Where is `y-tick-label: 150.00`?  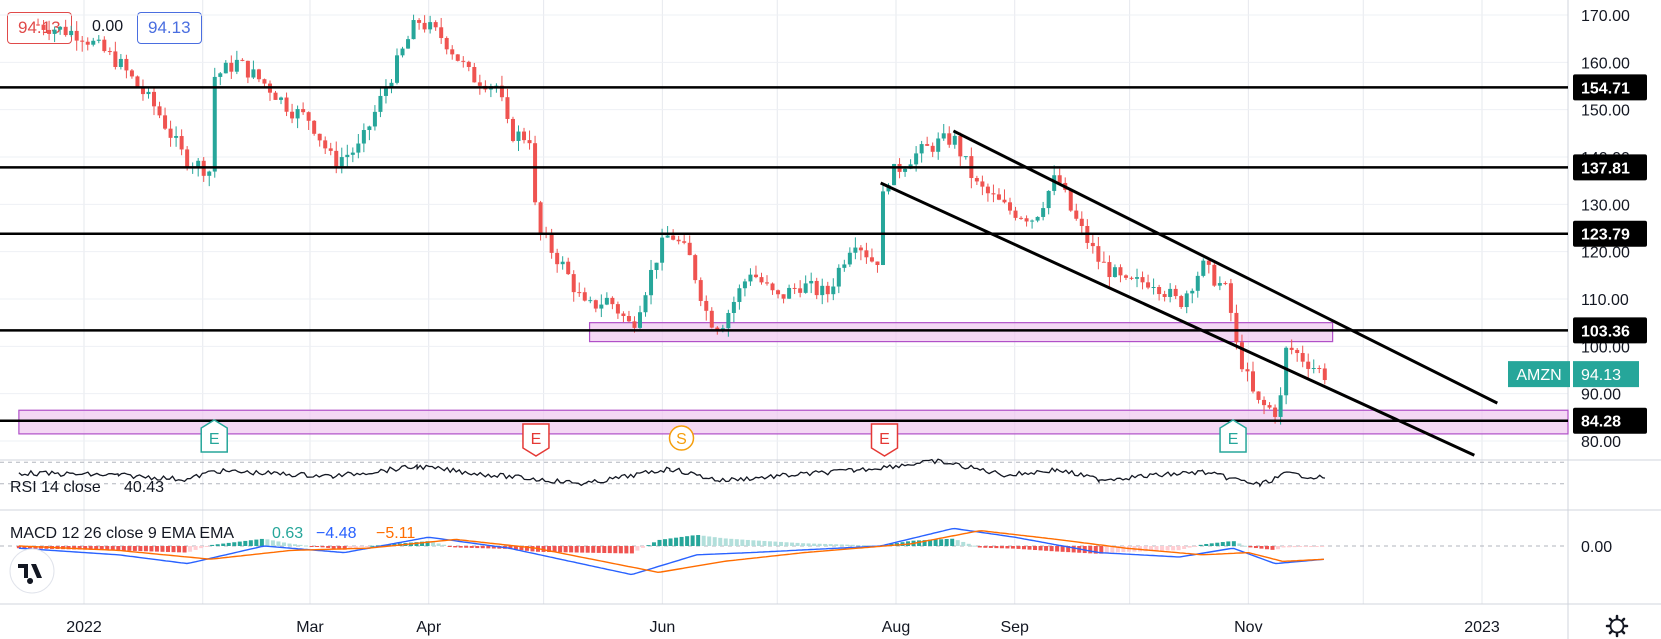
y-tick-label: 150.00 is located at coordinates (1605, 111).